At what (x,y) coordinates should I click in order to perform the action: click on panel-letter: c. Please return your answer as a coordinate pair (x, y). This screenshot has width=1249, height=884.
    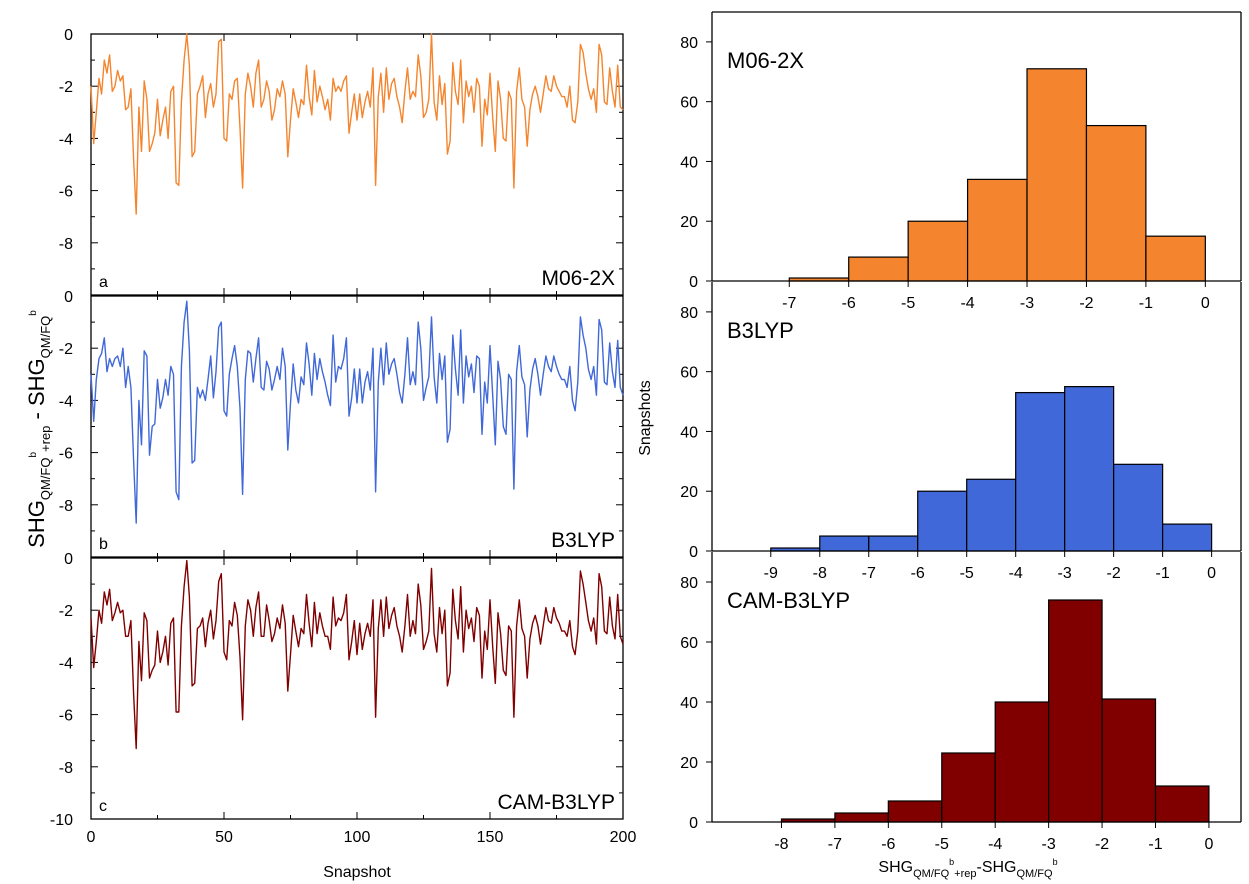
    Looking at the image, I should click on (103, 806).